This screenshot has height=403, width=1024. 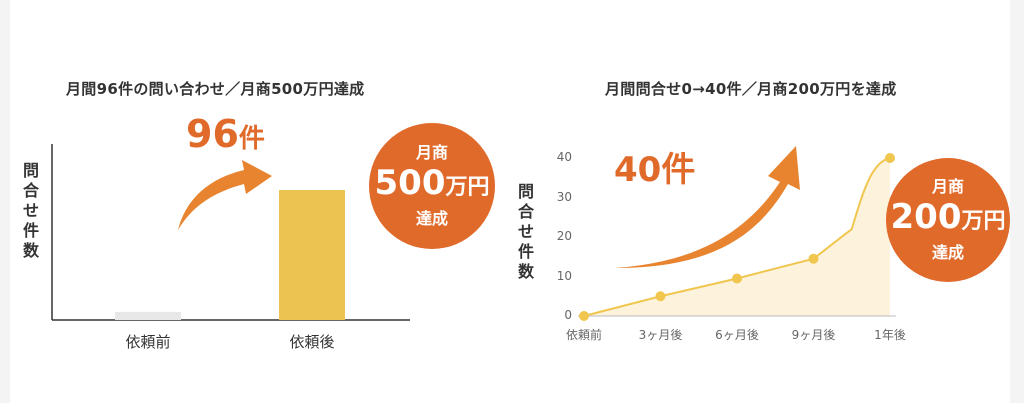 I want to click on point-3ヶ月後, so click(x=660, y=296).